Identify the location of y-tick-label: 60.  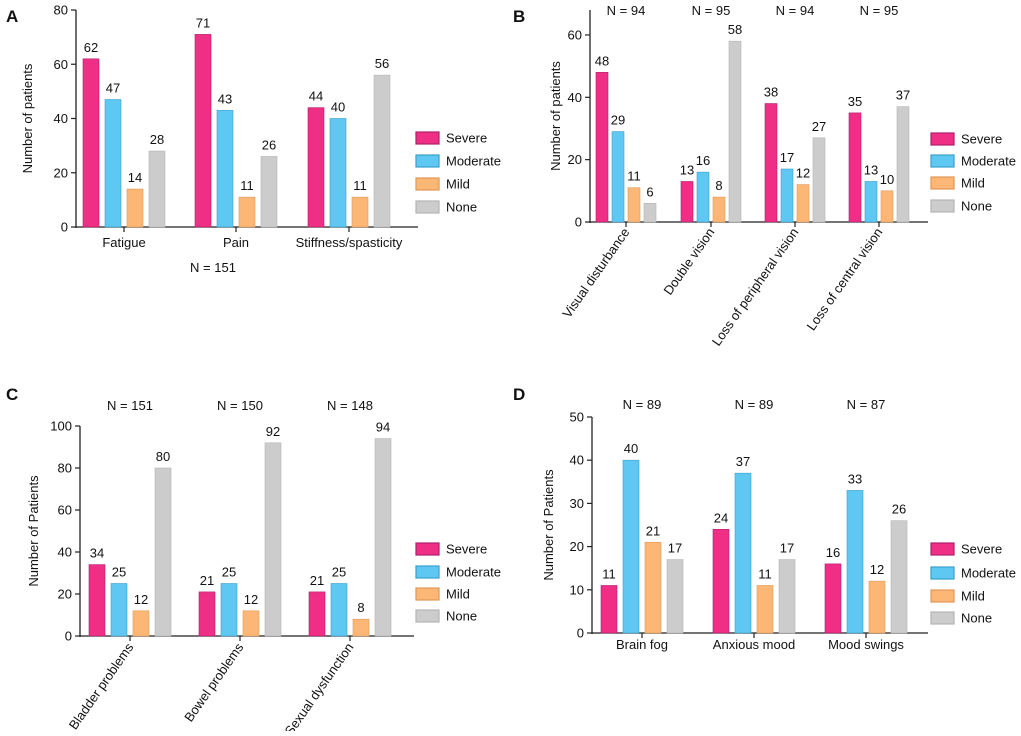
(575, 34).